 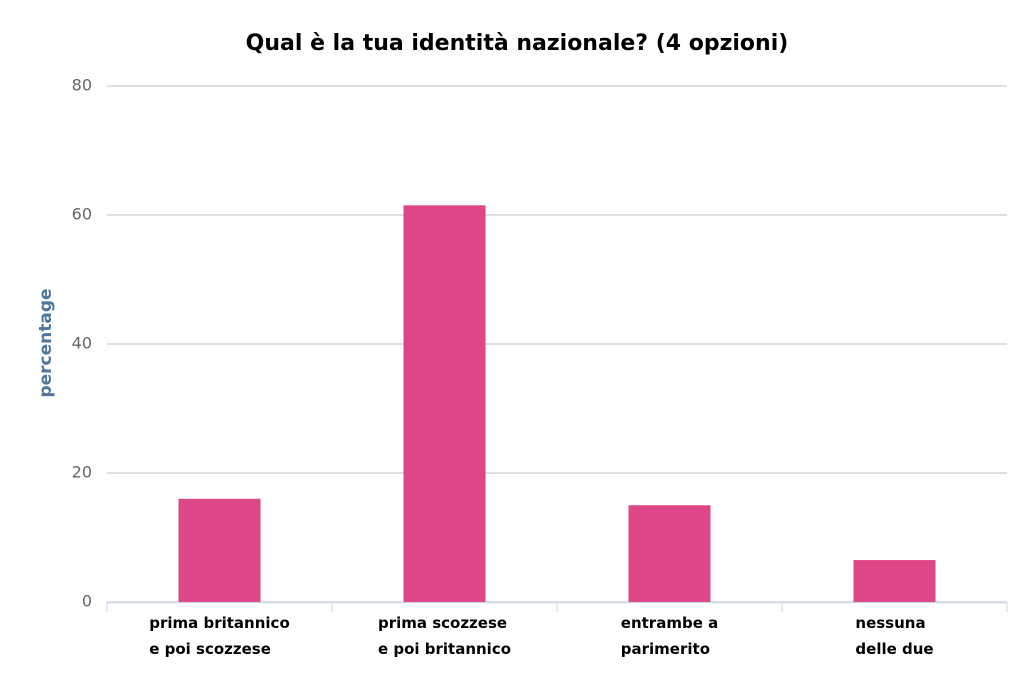 What do you see at coordinates (82, 214) in the screenshot?
I see `y-tick-label: 60` at bounding box center [82, 214].